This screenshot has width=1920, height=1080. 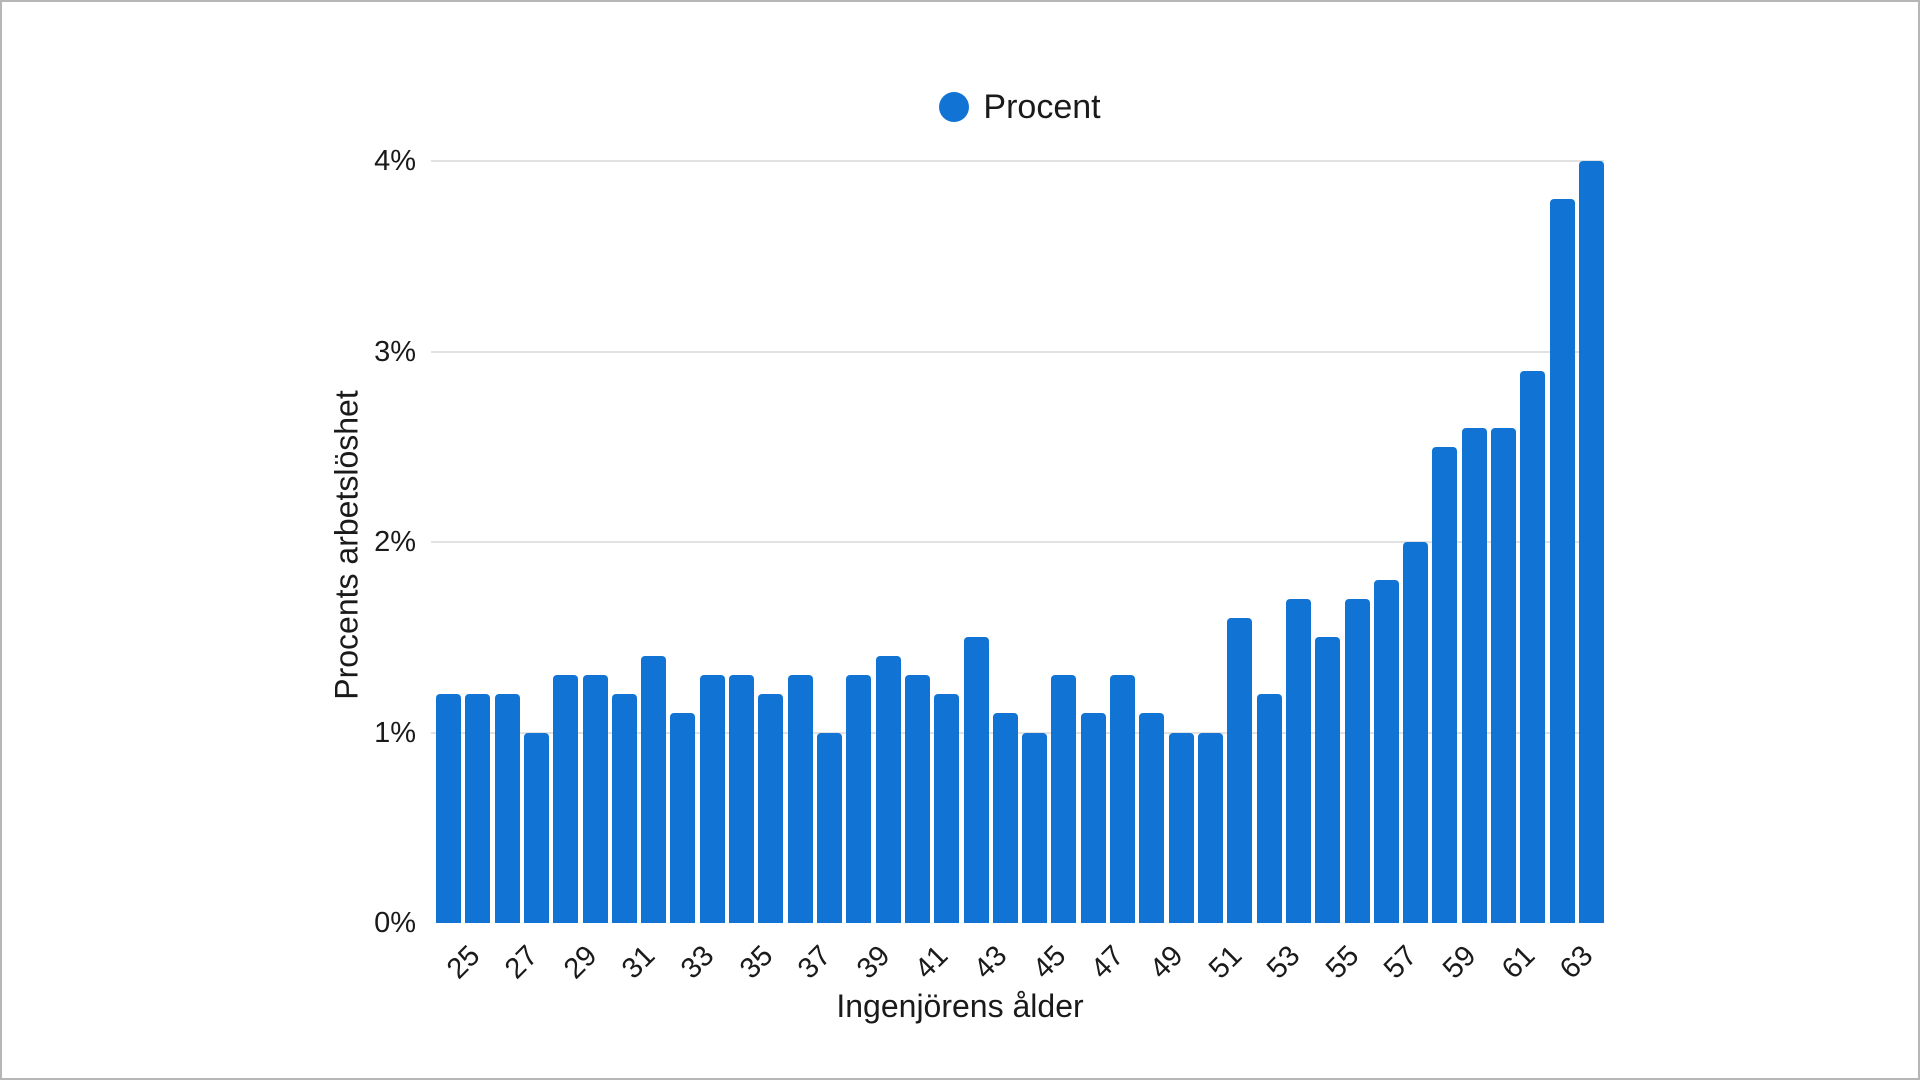 What do you see at coordinates (1459, 962) in the screenshot?
I see `x-tick-59: 59` at bounding box center [1459, 962].